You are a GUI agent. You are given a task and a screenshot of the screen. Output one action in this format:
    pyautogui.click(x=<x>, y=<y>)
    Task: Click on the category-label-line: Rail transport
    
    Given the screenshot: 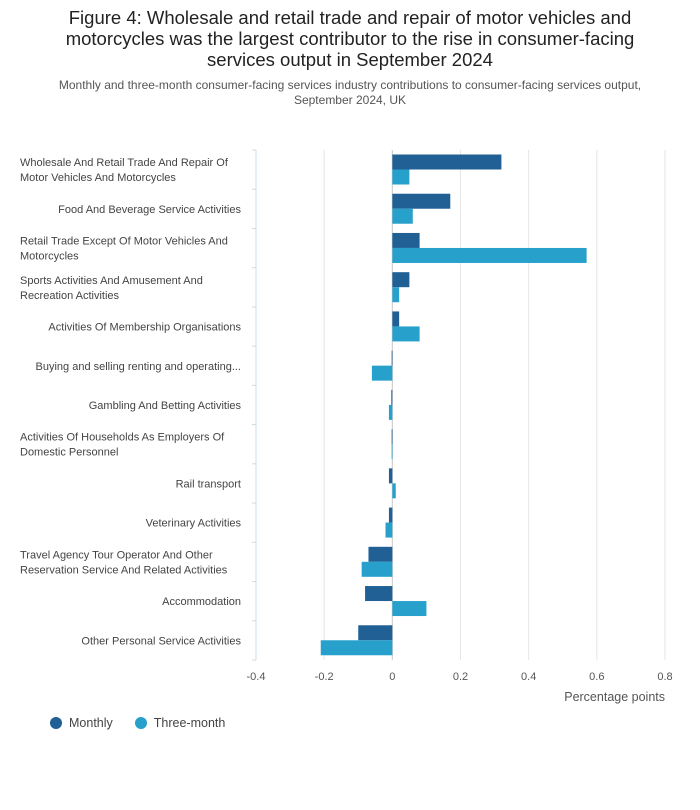 What is the action you would take?
    pyautogui.click(x=208, y=484)
    